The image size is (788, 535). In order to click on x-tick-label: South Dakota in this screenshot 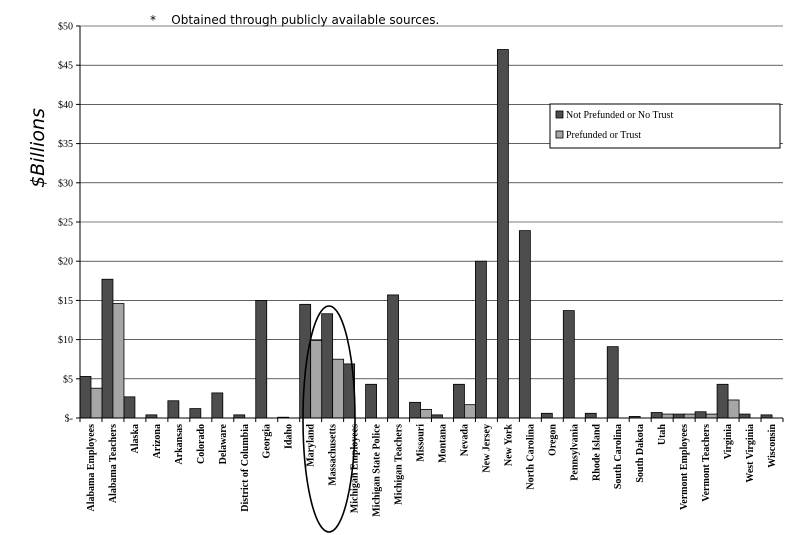, I will do `click(640, 453)`.